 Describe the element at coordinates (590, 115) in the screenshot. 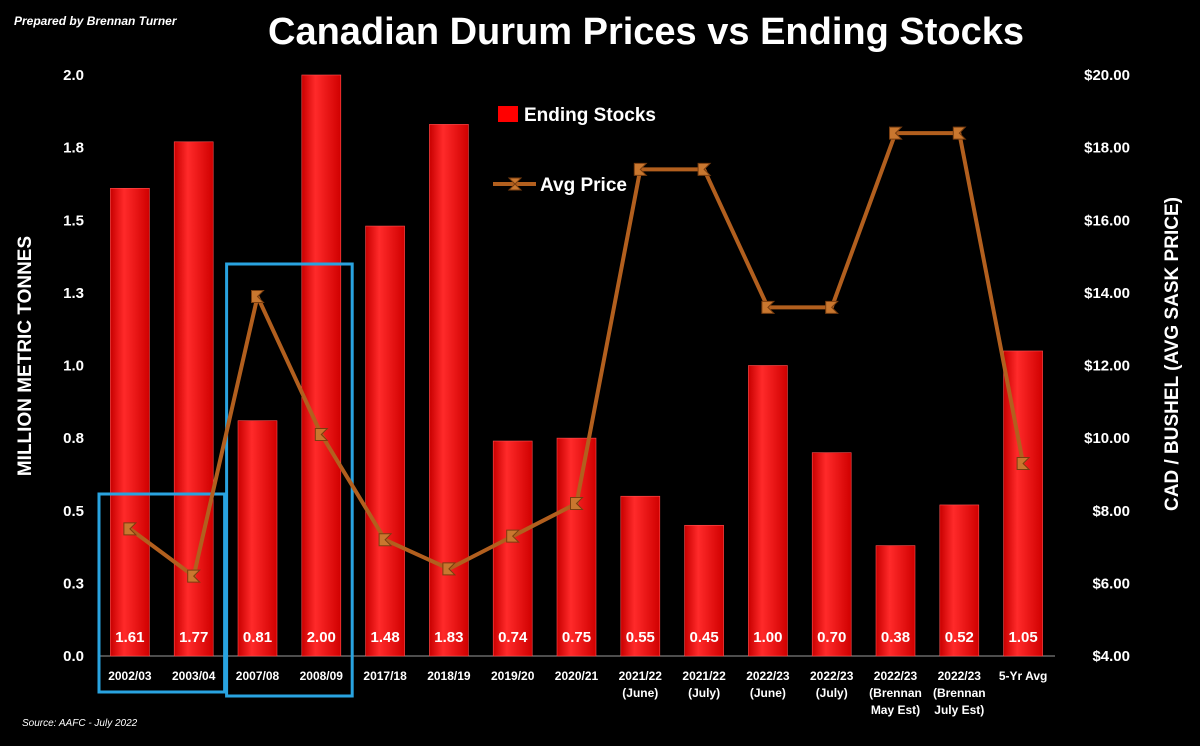

I see `legend-ending-stocks-label: Ending Stocks` at that location.